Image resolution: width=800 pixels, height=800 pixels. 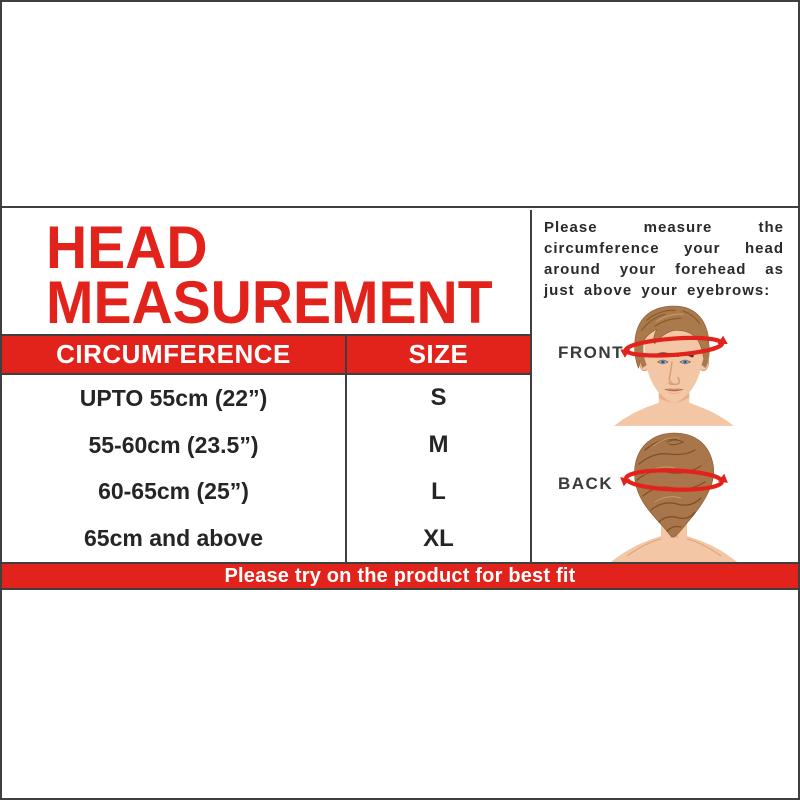 What do you see at coordinates (266, 445) in the screenshot?
I see `table-row: 55-60cm (23.5”) M` at bounding box center [266, 445].